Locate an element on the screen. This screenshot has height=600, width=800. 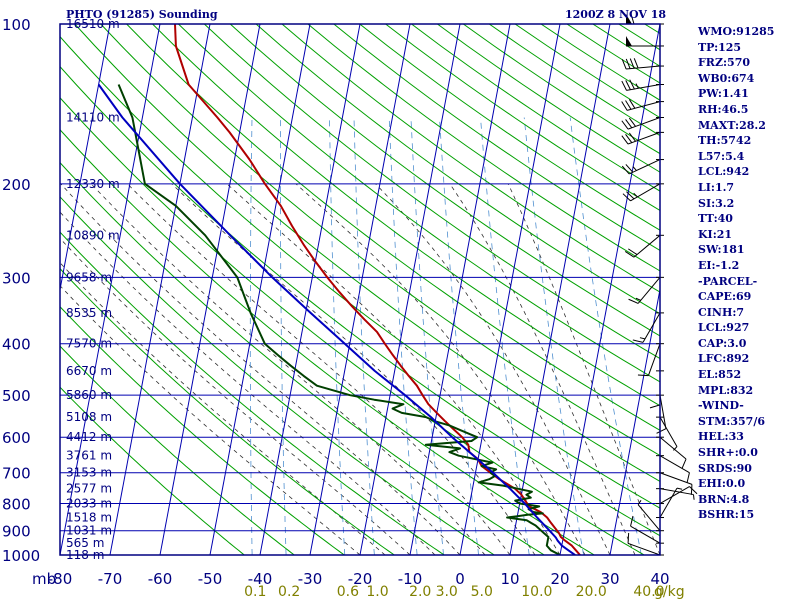
temperature-tick-label: -20 is located at coordinates (360, 579).